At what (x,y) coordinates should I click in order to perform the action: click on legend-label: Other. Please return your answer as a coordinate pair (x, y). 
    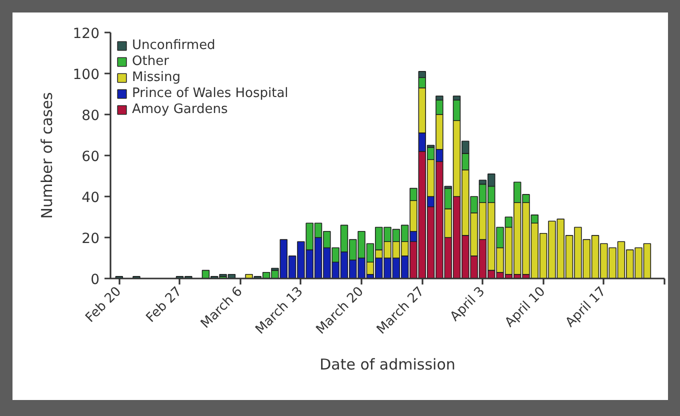
    Looking at the image, I should click on (150, 61).